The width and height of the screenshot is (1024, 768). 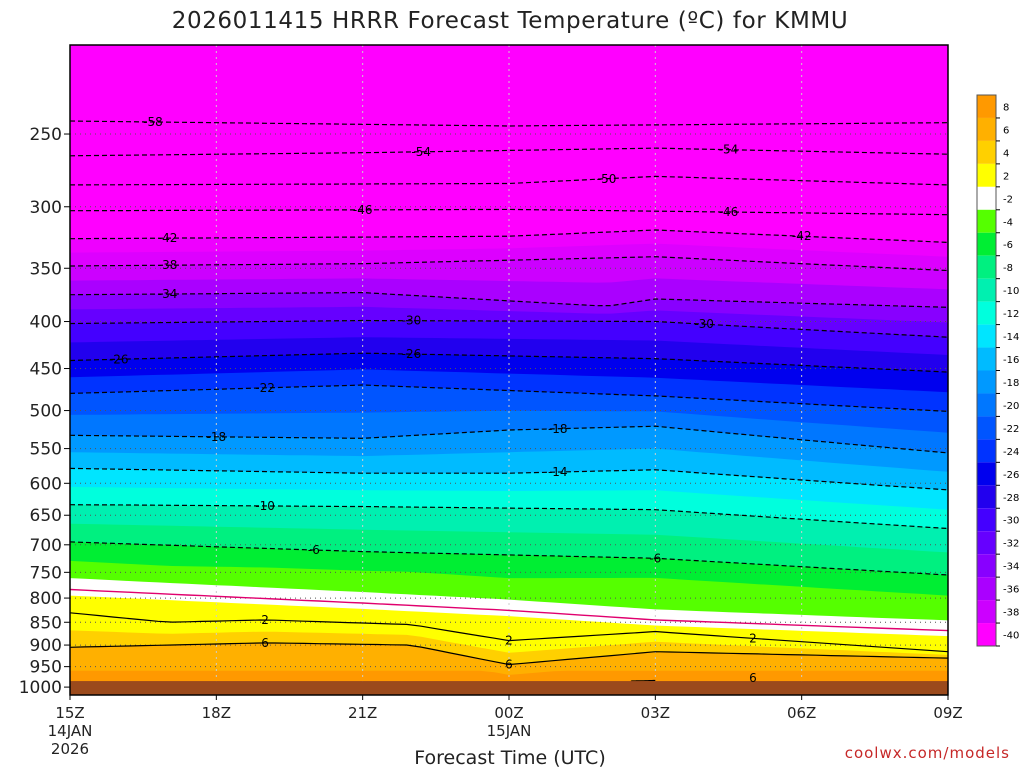 What do you see at coordinates (509, 688) in the screenshot?
I see `ground-fill` at bounding box center [509, 688].